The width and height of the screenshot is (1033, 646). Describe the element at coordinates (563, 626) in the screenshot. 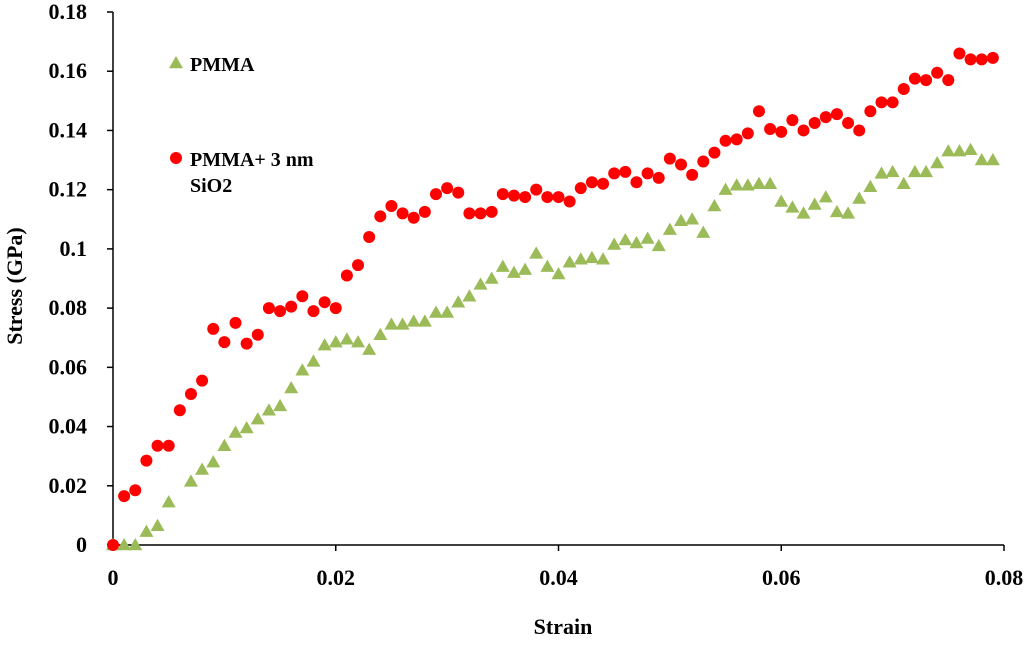

I see `x-axis-title: Strain` at that location.